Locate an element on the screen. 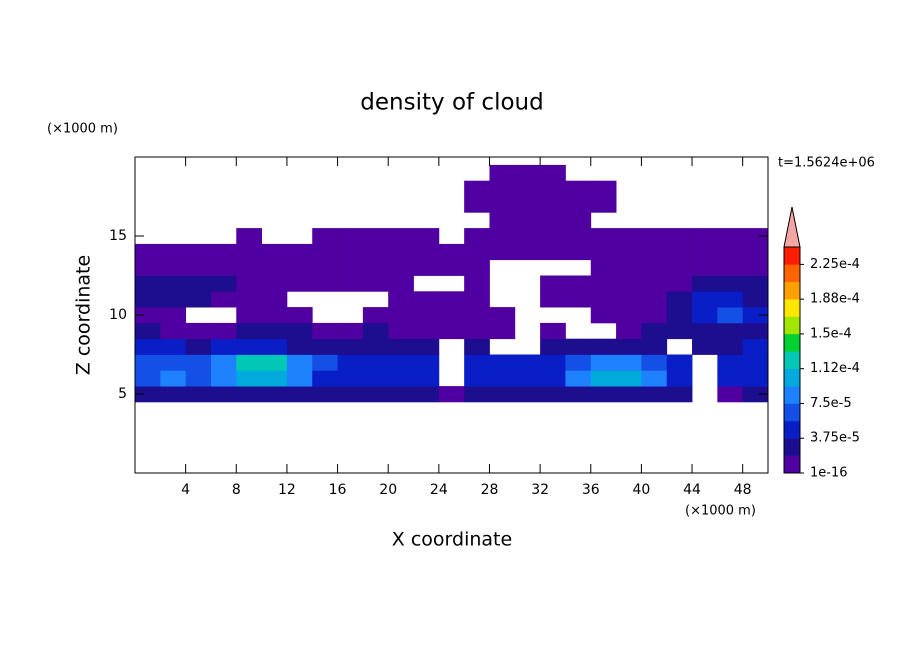 This screenshot has height=654, width=904. x-tick-label: 36 is located at coordinates (591, 490).